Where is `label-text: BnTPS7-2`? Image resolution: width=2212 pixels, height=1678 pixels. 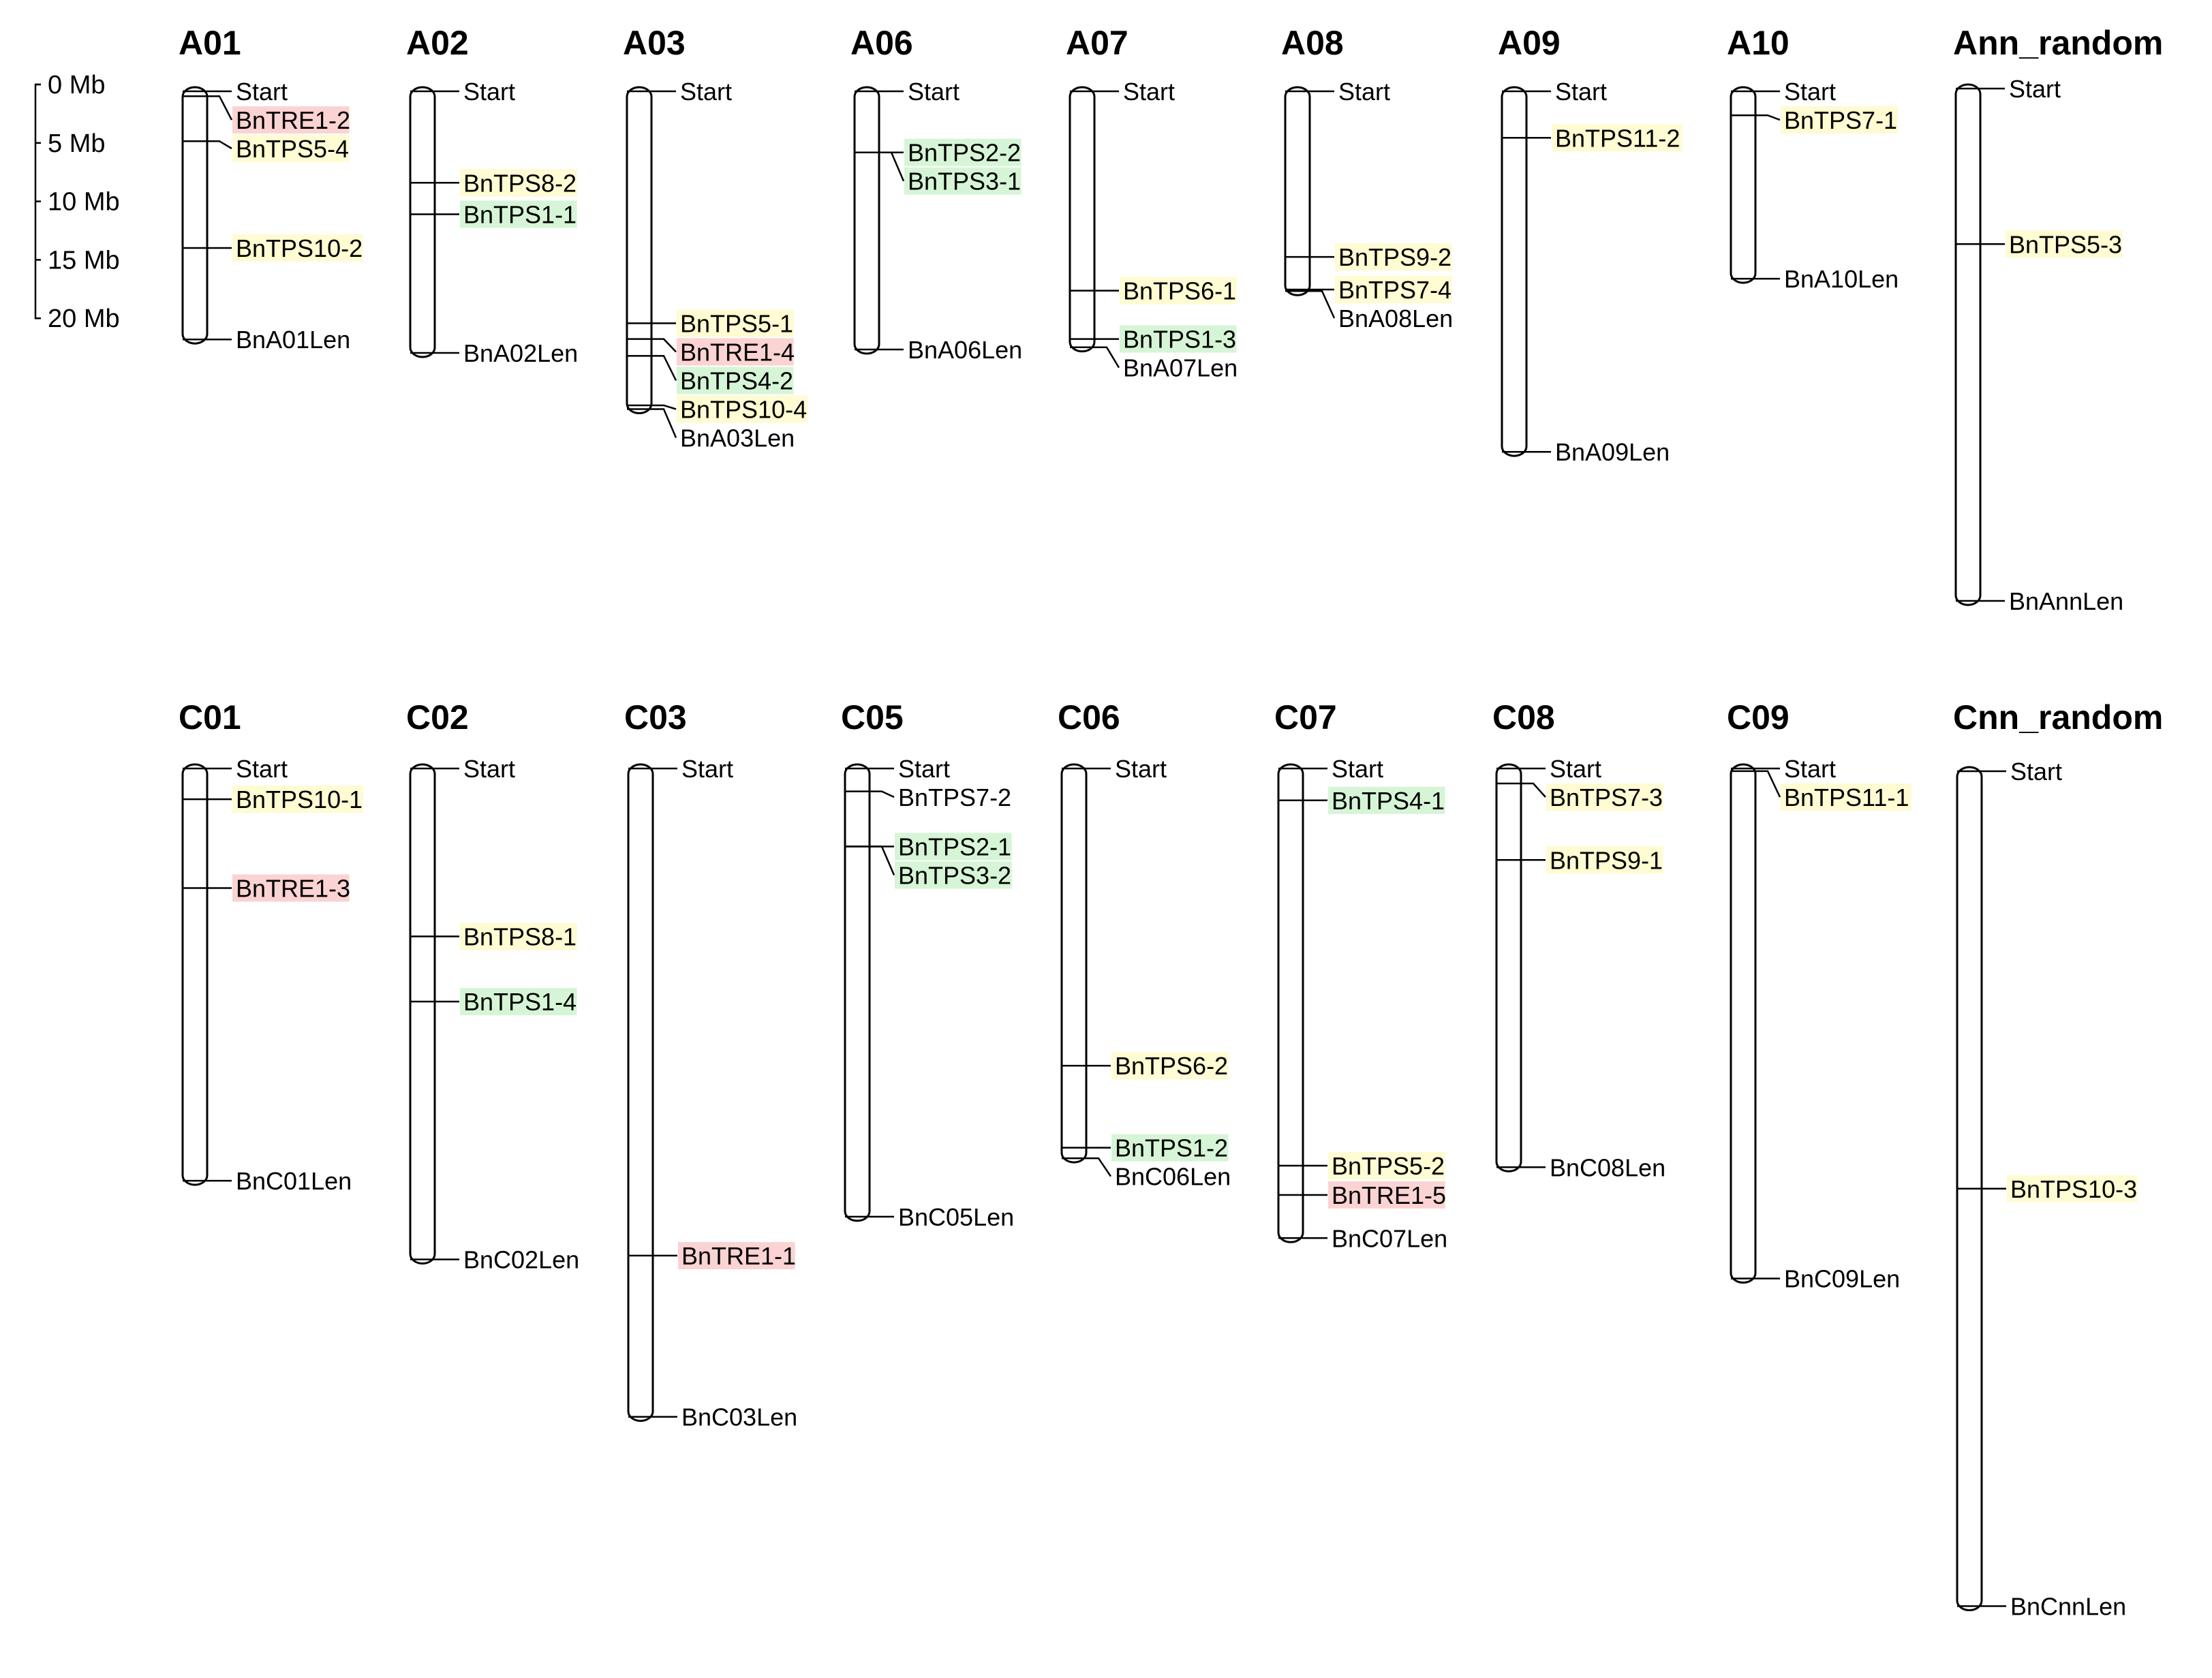 label-text: BnTPS7-2 is located at coordinates (954, 797).